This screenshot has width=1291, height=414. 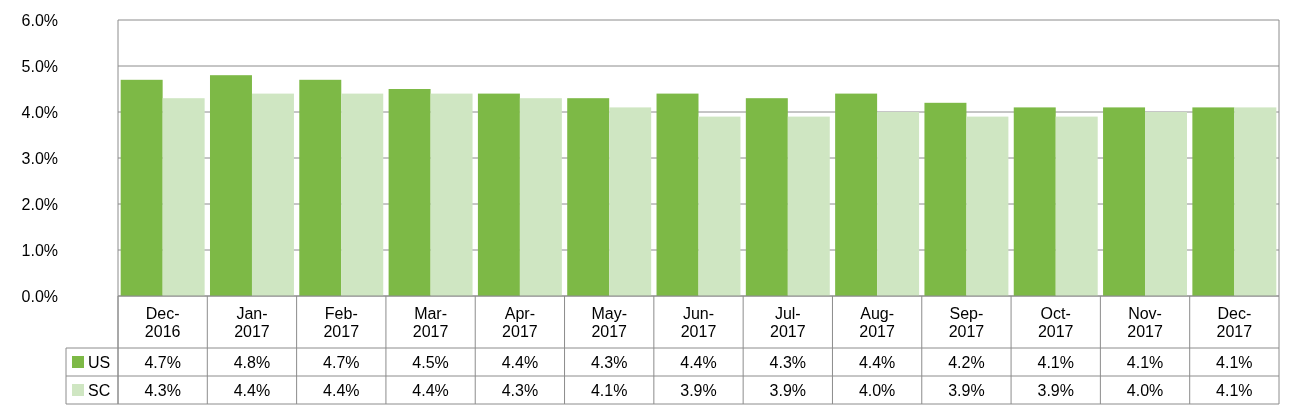 What do you see at coordinates (1145, 322) in the screenshot?
I see `x-tick-label: Nov-2017` at bounding box center [1145, 322].